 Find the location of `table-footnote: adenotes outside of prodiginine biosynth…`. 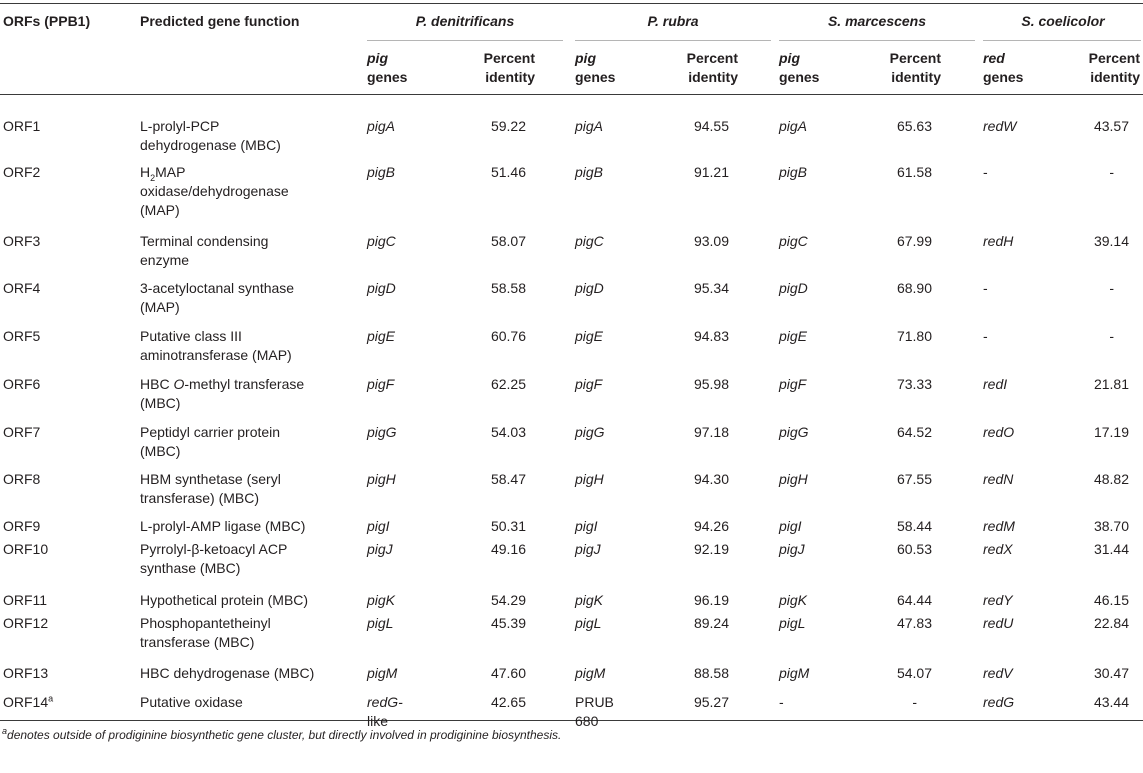

table-footnote: adenotes outside of prodiginine biosynth… is located at coordinates (281, 735).